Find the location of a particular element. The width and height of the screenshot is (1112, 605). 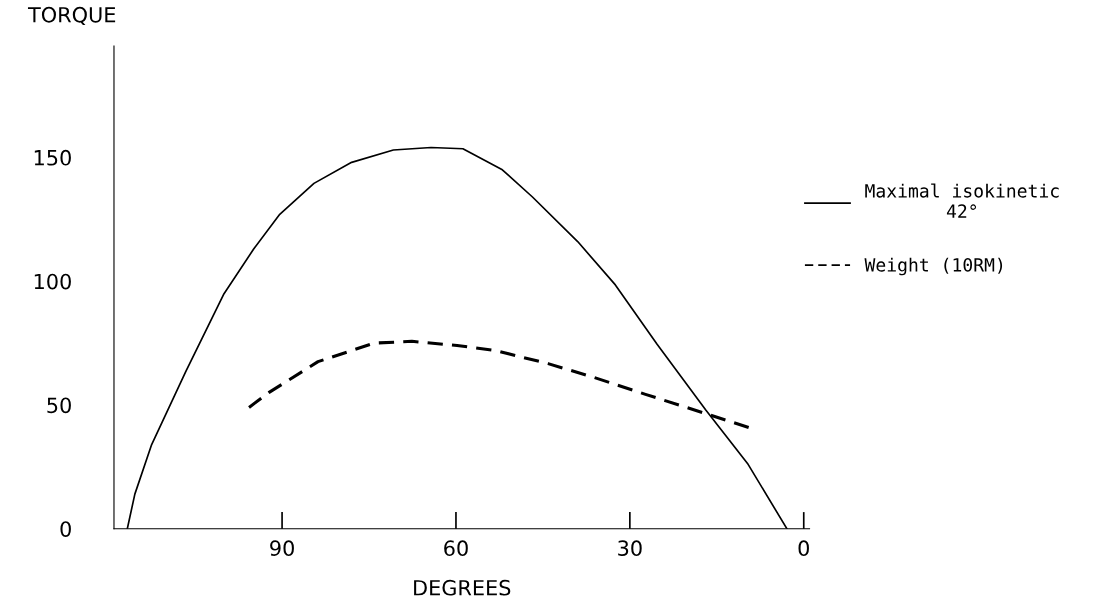

x-tick-label: 60 is located at coordinates (456, 548).